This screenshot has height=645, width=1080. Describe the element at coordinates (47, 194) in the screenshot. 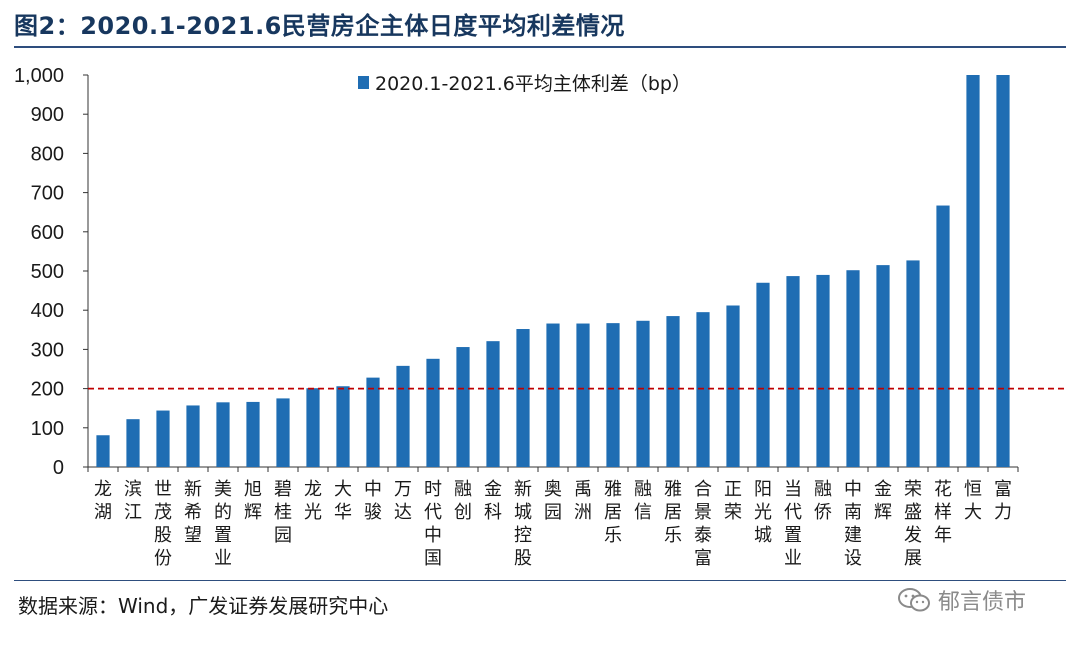

I see `y-tick-label: 700` at that location.